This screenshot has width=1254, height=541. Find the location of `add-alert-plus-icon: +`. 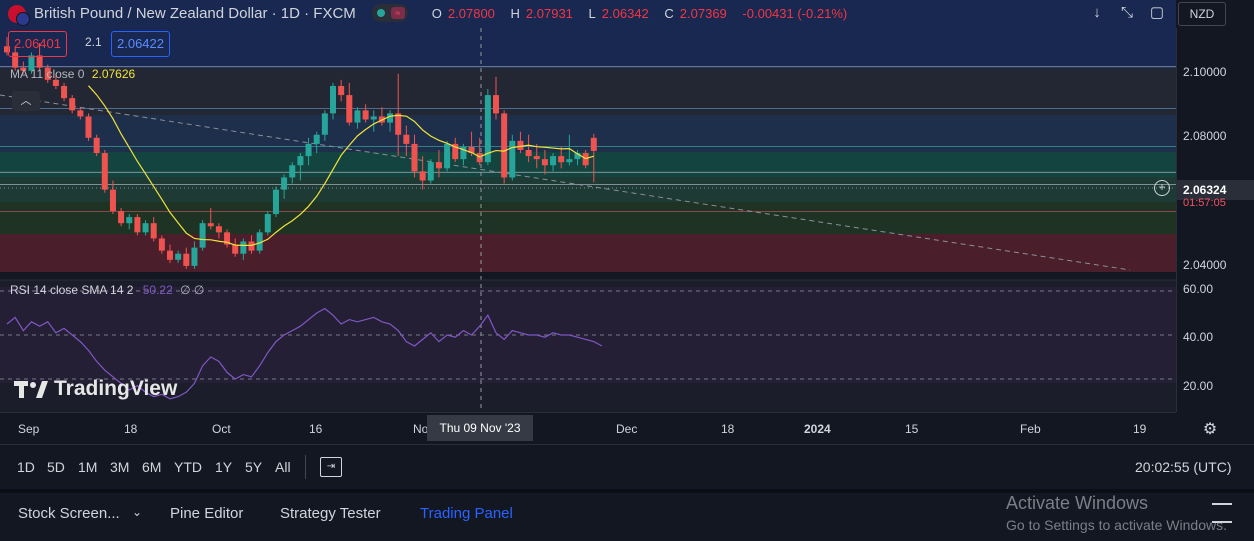

add-alert-plus-icon: + is located at coordinates (1162, 188).